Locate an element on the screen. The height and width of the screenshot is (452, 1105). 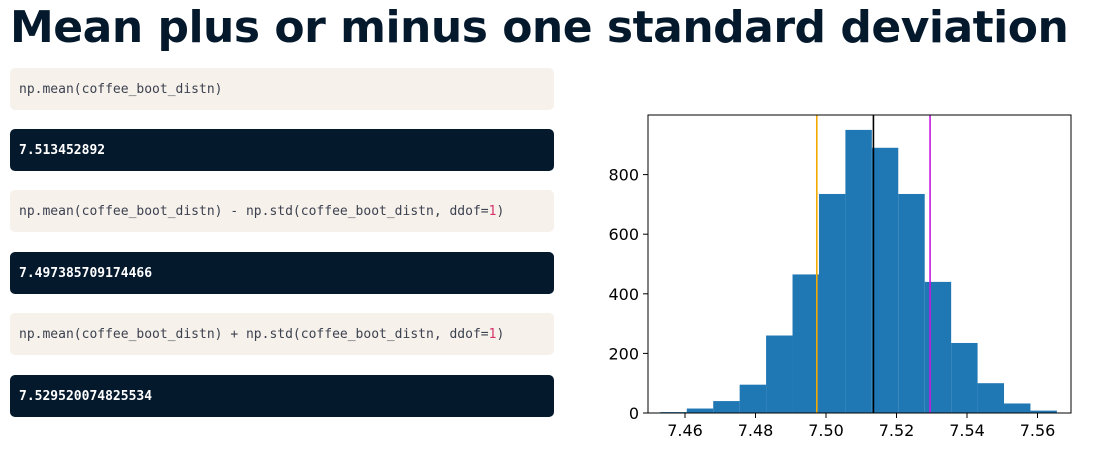
output-text: 7.529520074825534 is located at coordinates (86, 396).